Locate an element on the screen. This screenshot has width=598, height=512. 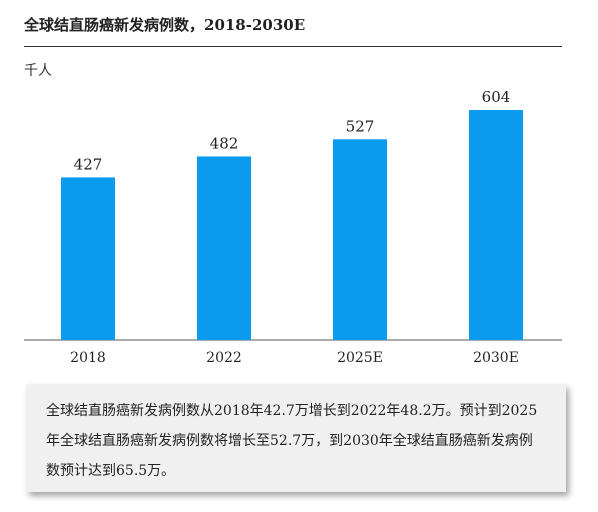
bar-2025E is located at coordinates (360, 239).